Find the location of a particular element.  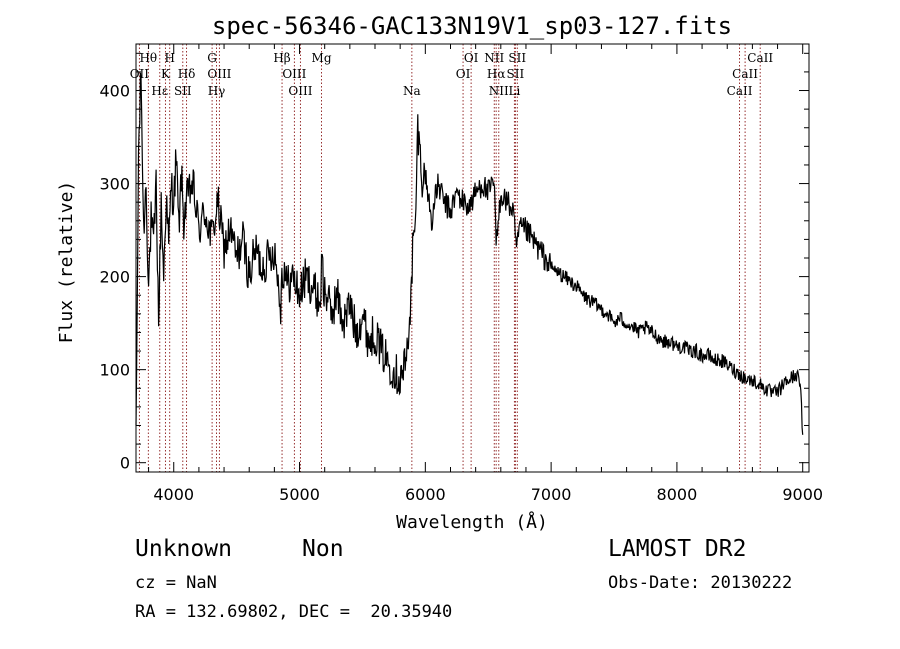

line-marker-label: Hε is located at coordinates (159, 91).